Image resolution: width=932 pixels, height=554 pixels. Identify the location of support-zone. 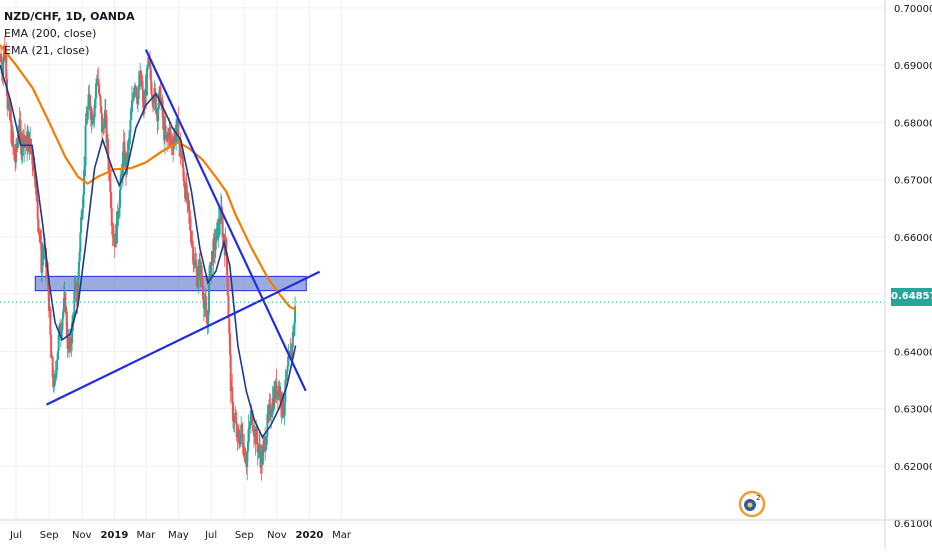
(170, 283).